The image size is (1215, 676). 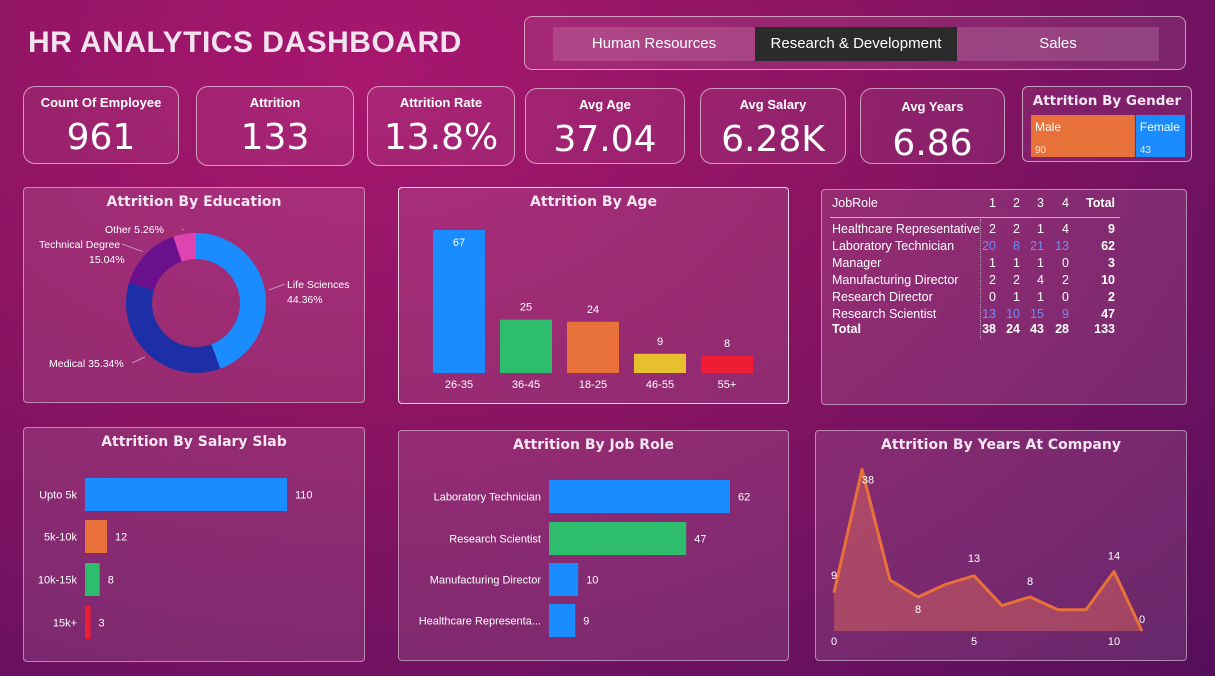 What do you see at coordinates (111, 581) in the screenshot?
I see `salary-value-10k-15k: 8` at bounding box center [111, 581].